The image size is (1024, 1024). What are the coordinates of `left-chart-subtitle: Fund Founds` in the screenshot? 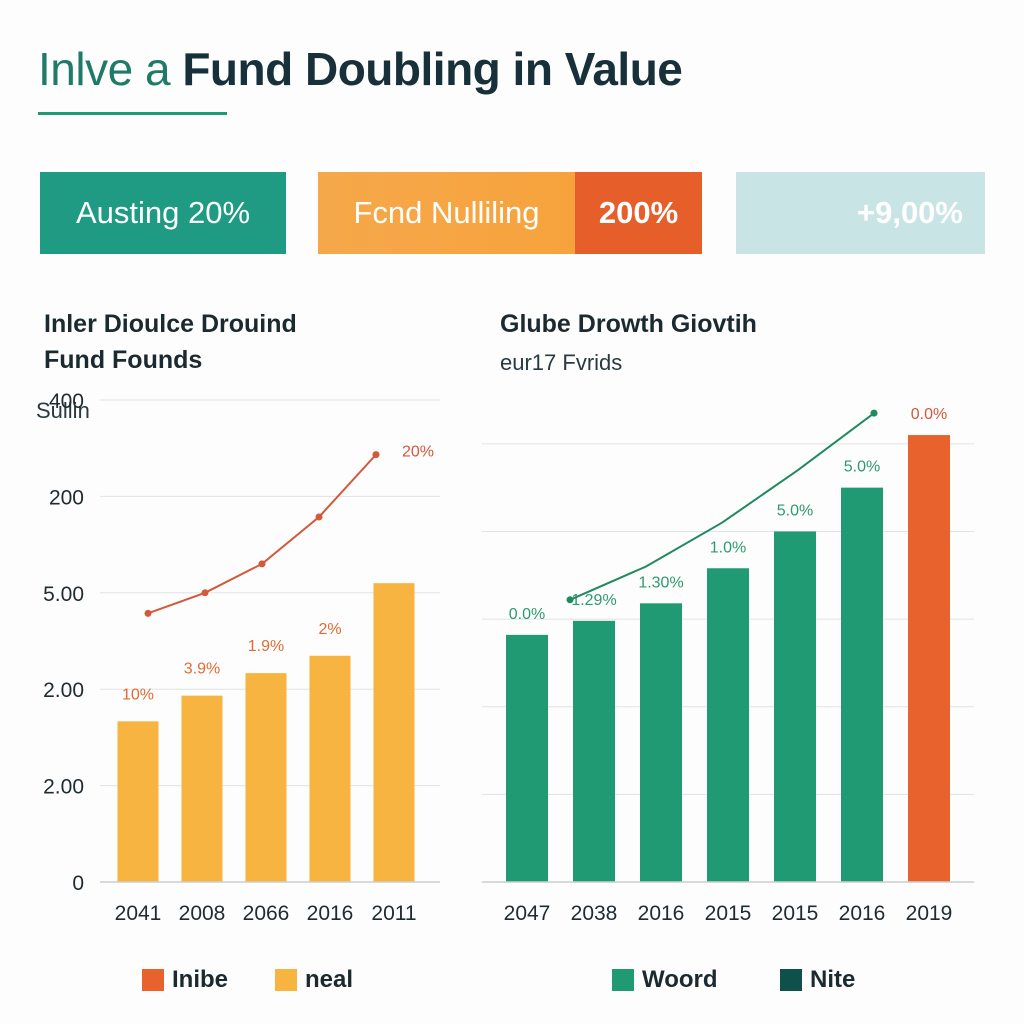 It's located at (123, 360).